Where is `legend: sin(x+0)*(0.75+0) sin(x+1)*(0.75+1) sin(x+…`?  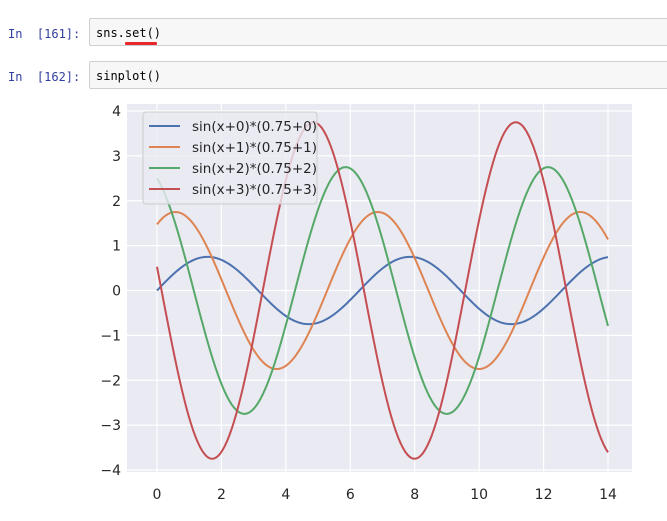
legend: sin(x+0)*(0.75+0) sin(x+1)*(0.75+1) sin(x+… is located at coordinates (230, 158).